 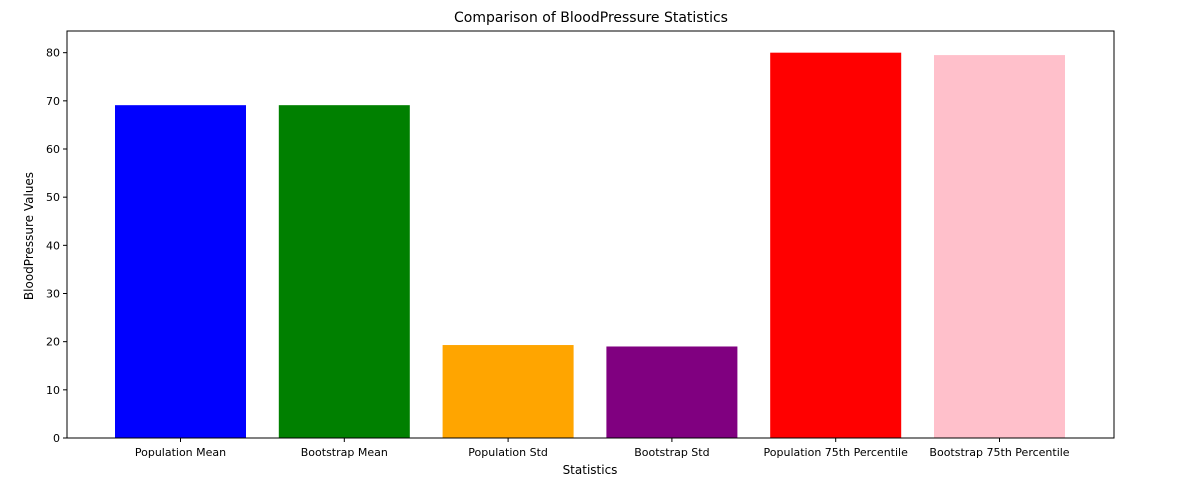 What do you see at coordinates (53, 53) in the screenshot?
I see `y-tick-label: 80` at bounding box center [53, 53].